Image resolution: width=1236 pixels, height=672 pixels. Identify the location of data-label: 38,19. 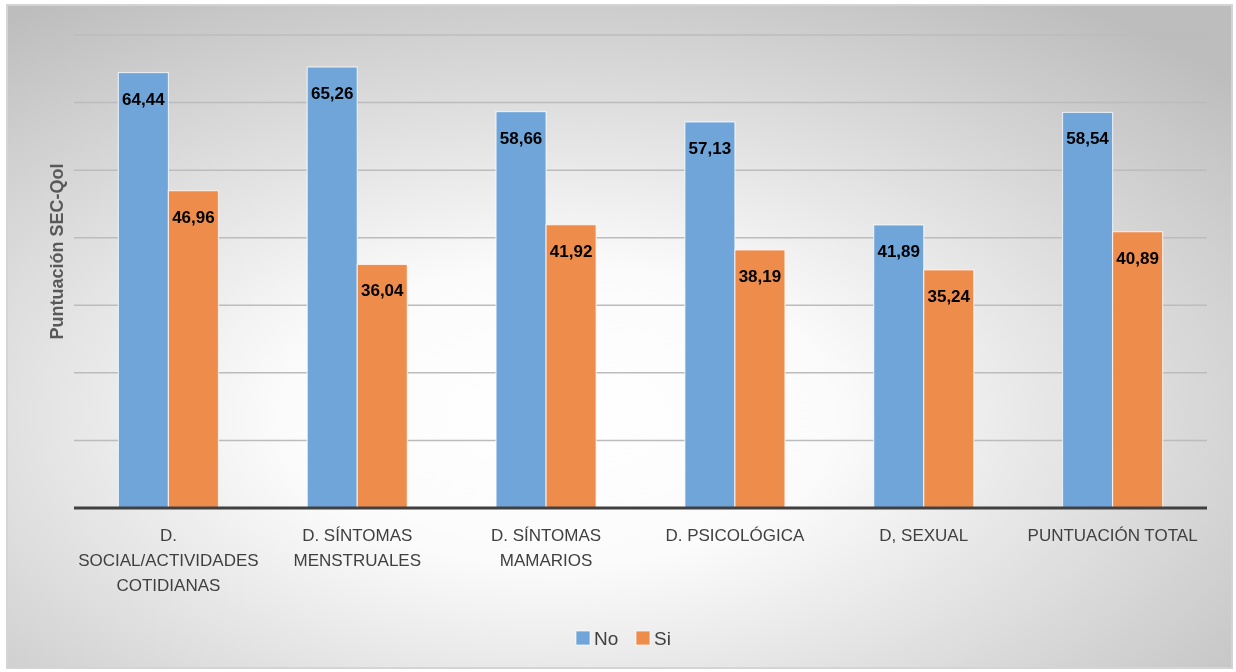
(760, 276).